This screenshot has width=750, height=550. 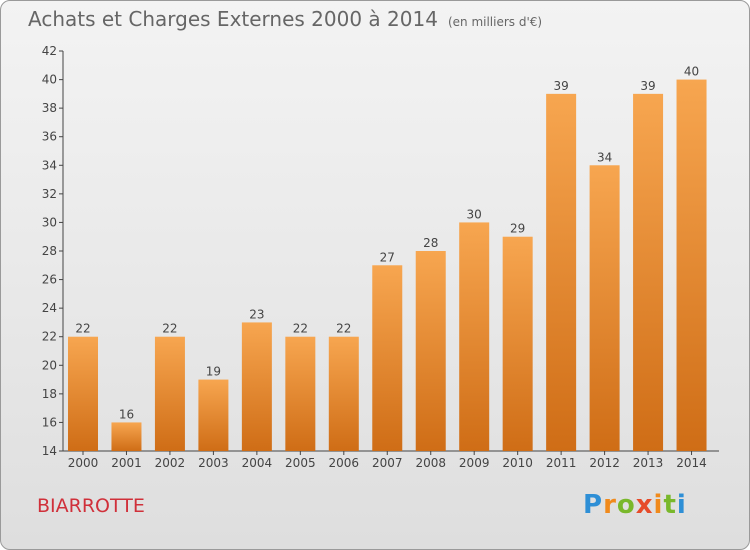 What do you see at coordinates (49, 165) in the screenshot?
I see `y-tick-label: 34` at bounding box center [49, 165].